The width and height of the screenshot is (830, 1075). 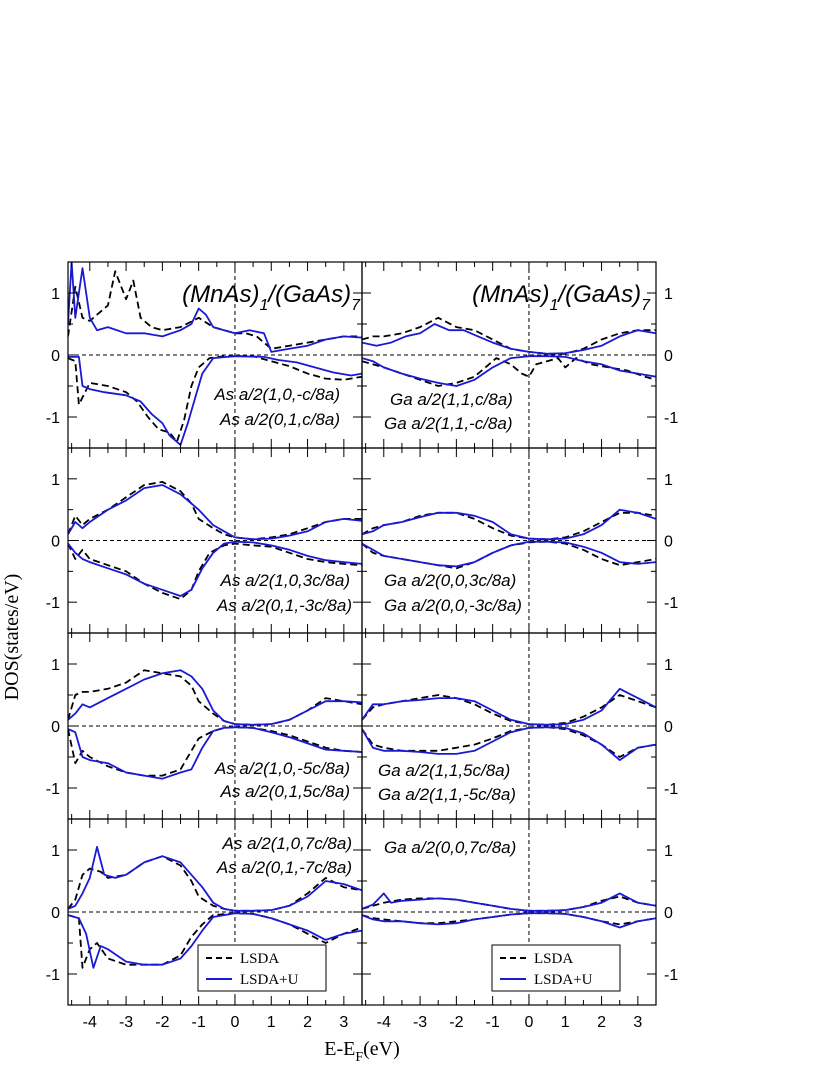 I want to click on x-axis-label: E-EF(eV), so click(x=362, y=1051).